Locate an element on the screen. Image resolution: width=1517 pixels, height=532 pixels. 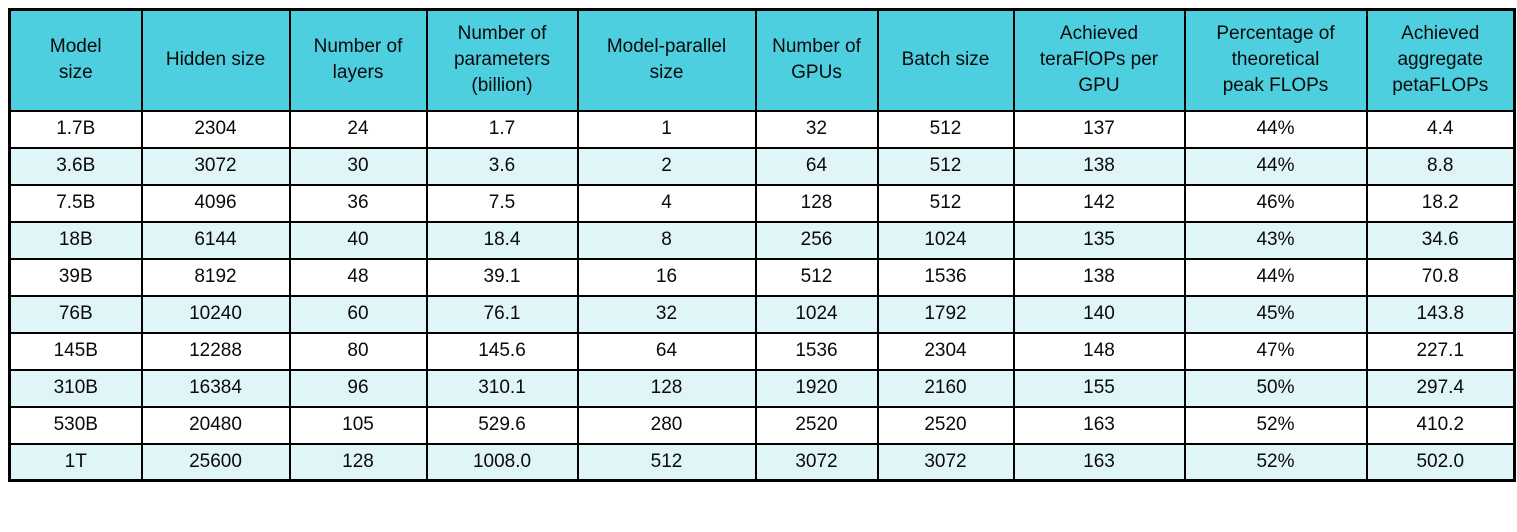
table-cell: 16384 is located at coordinates (215, 388).